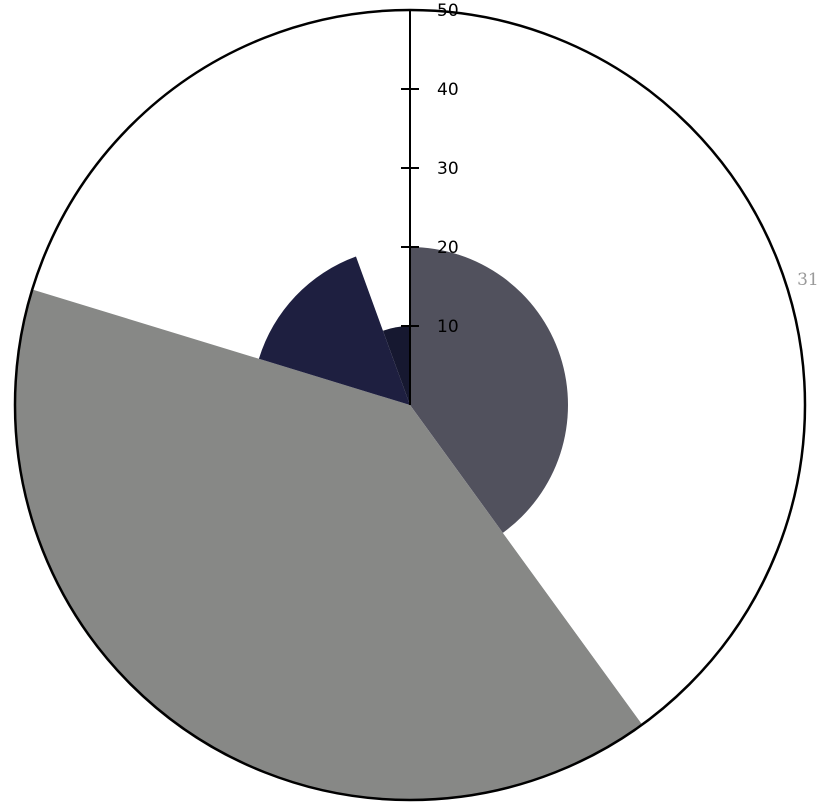 The height and width of the screenshot is (807, 833). I want to click on axis-tick-label: 30, so click(448, 169).